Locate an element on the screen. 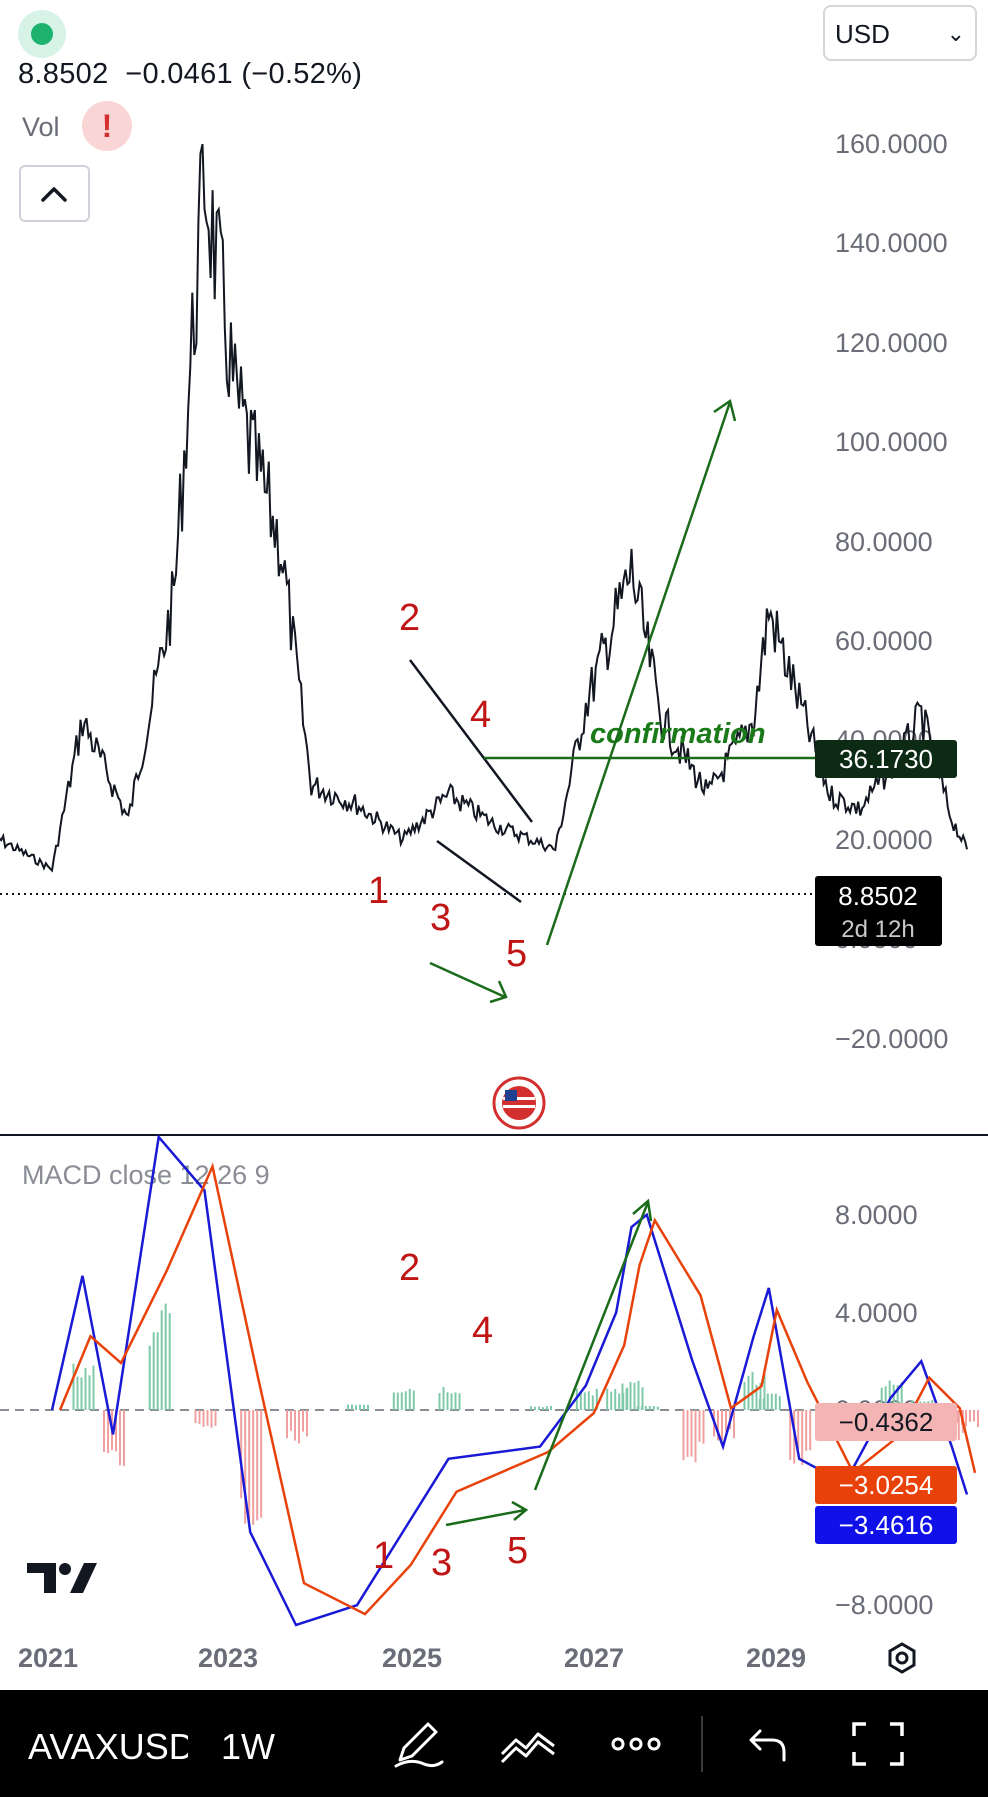  time-axis-label: 2025 is located at coordinates (412, 1658).